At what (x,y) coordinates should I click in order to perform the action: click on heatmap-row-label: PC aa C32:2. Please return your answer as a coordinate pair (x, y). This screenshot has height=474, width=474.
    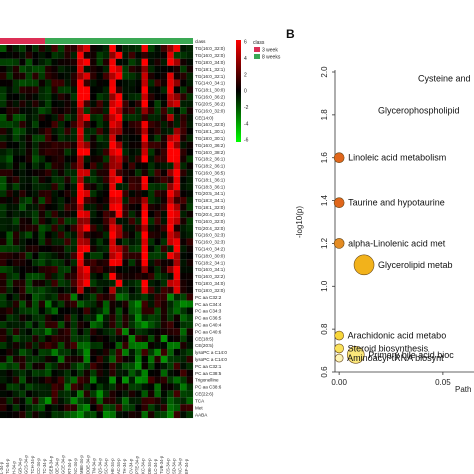
    Looking at the image, I should click on (208, 297).